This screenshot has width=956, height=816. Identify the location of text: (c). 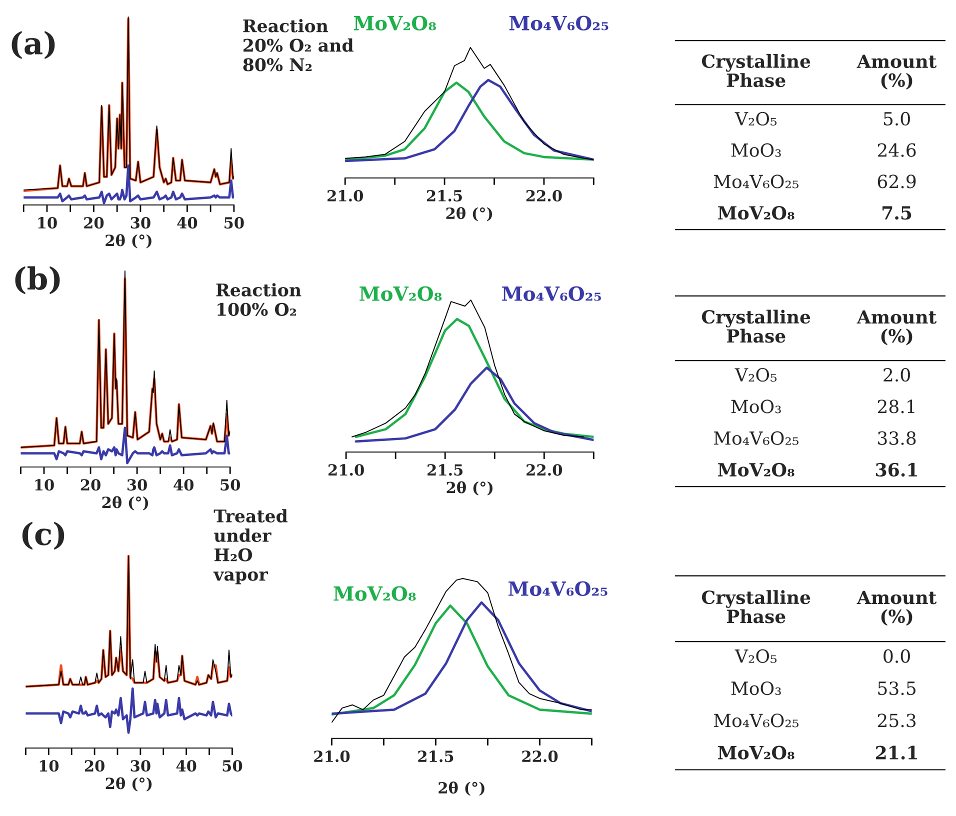
(43, 536).